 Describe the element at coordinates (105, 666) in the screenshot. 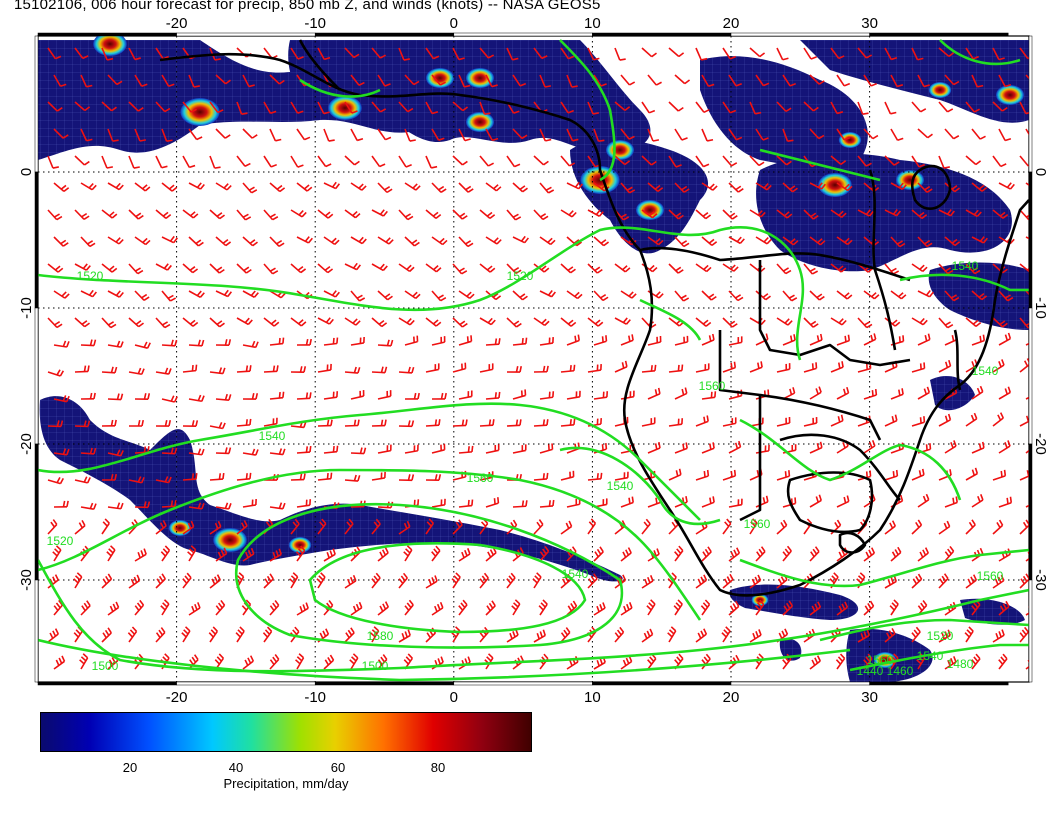

I see `contour-label: 1500` at that location.